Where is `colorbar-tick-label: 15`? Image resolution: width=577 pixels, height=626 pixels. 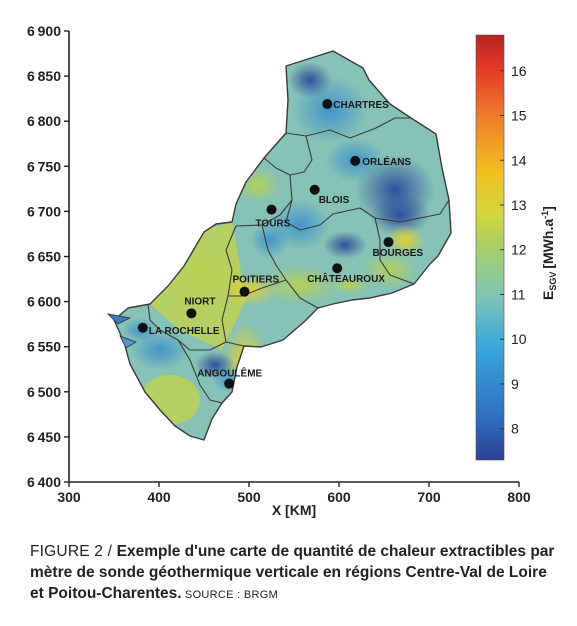
colorbar-tick-label: 15 is located at coordinates (519, 116).